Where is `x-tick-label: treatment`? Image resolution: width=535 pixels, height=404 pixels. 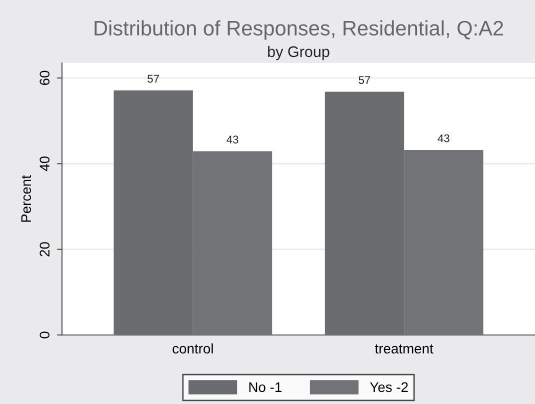 x-tick-label: treatment is located at coordinates (404, 349).